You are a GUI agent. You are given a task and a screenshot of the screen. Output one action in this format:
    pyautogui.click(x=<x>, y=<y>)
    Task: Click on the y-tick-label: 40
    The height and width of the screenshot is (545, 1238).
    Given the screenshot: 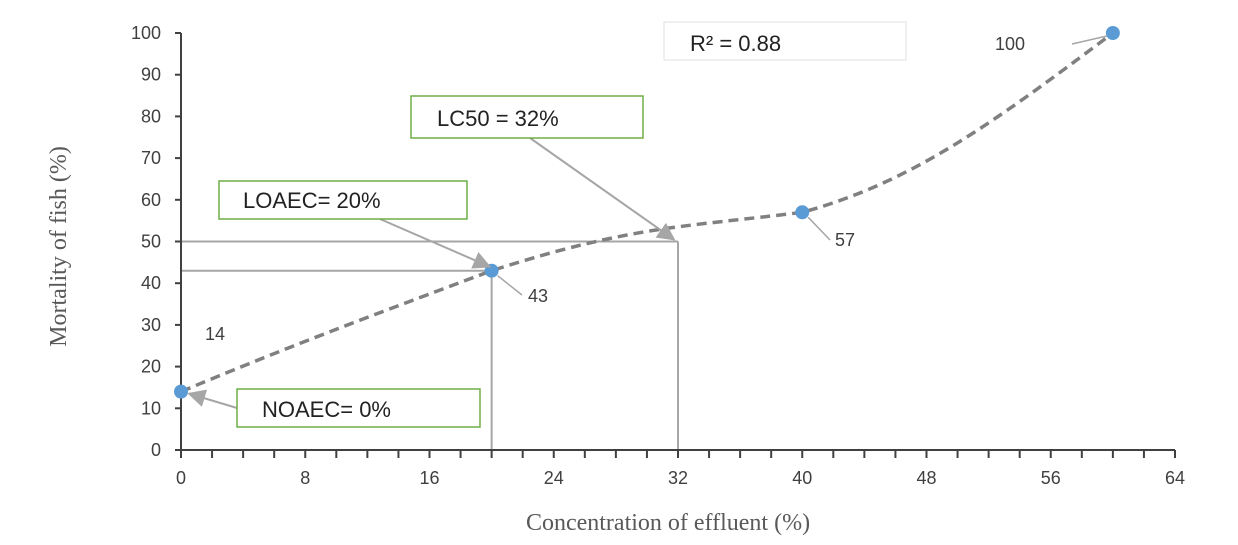 What is the action you would take?
    pyautogui.click(x=151, y=283)
    